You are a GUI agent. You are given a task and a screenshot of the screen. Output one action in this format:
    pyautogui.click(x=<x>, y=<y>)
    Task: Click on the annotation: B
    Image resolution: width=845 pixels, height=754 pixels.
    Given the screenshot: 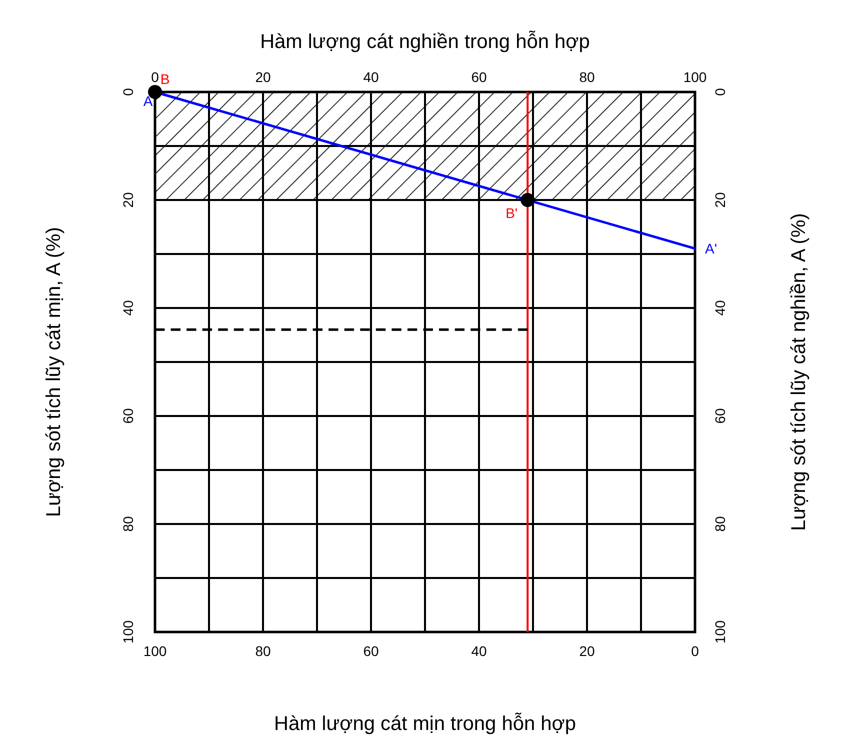 What is the action you would take?
    pyautogui.click(x=165, y=79)
    